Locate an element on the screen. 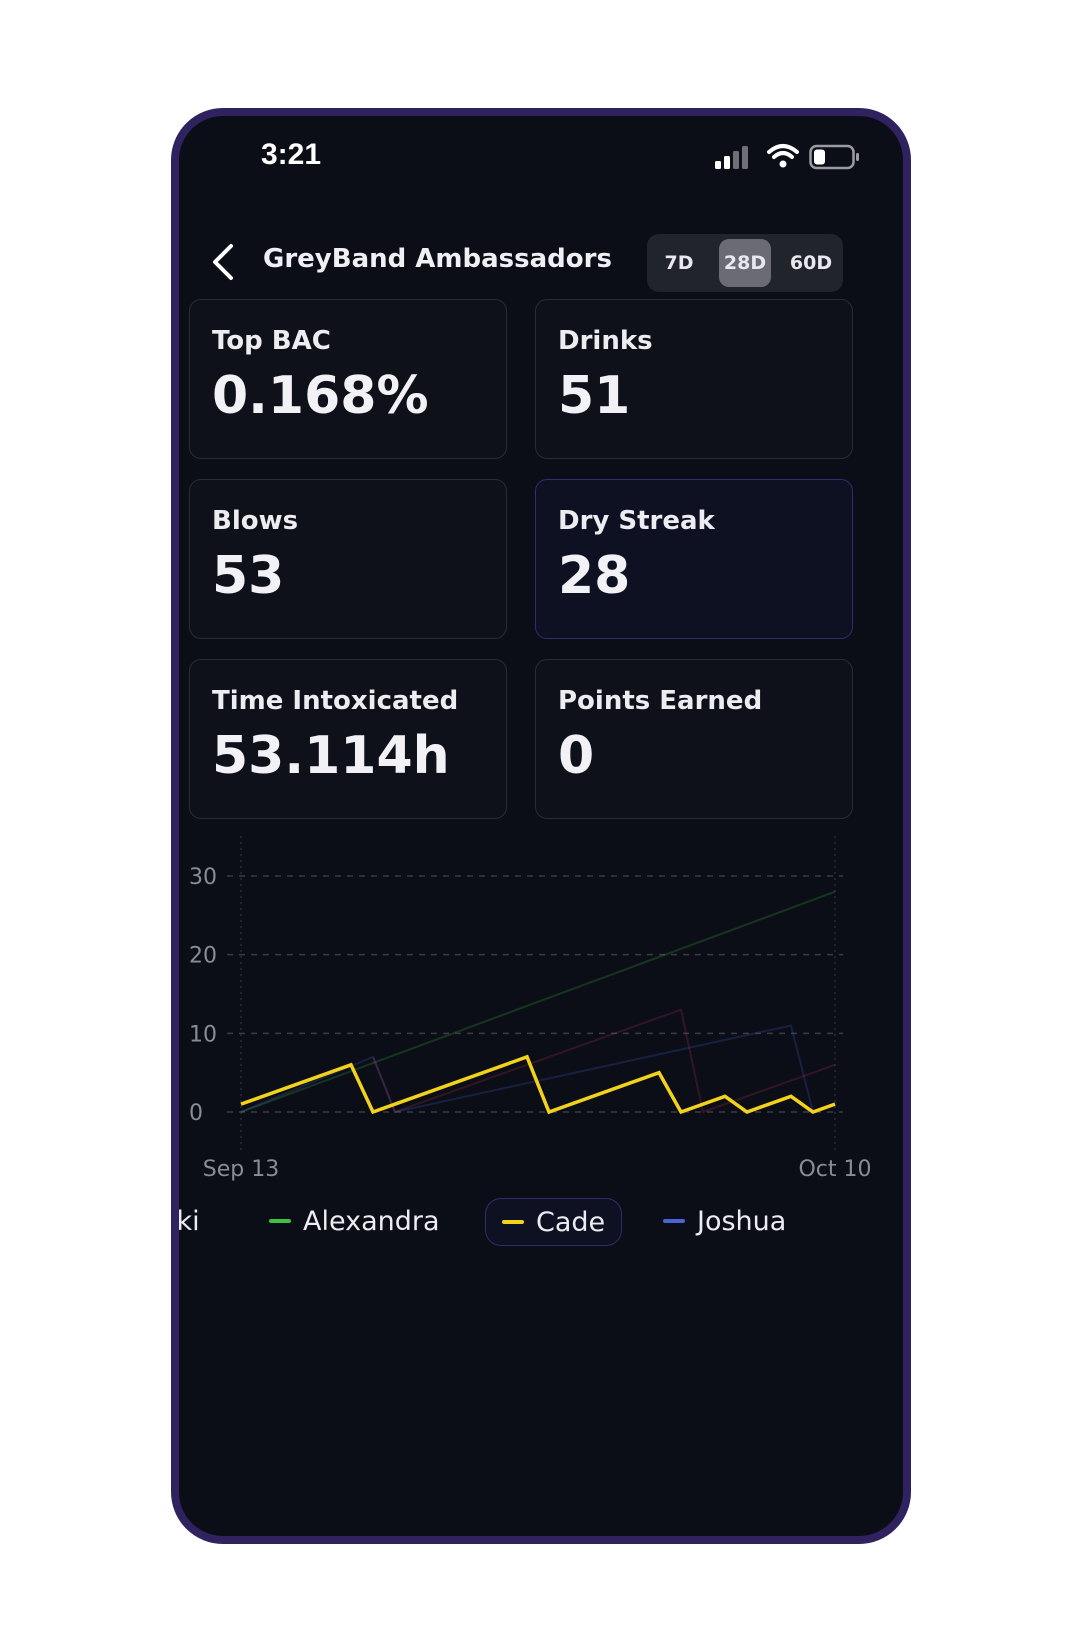 The image size is (1080, 1650). time-intoxicated-card: Time Intoxicated 53.114h is located at coordinates (348, 739).